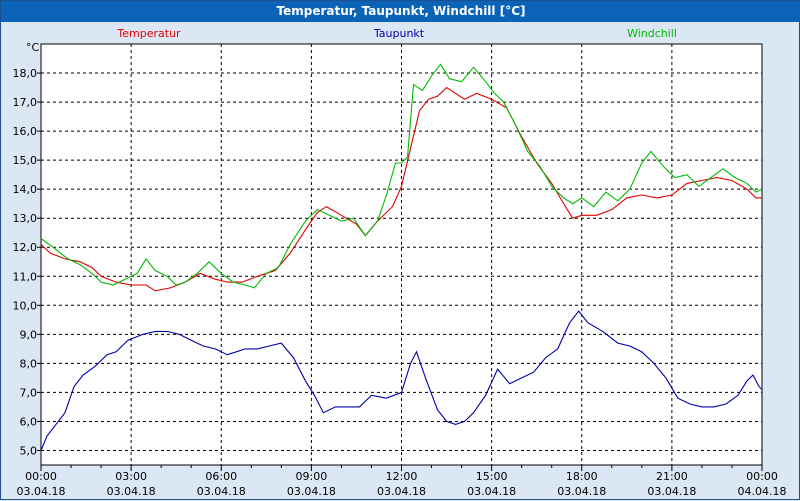  Describe the element at coordinates (33, 47) in the screenshot. I see `y-unit-label: °C` at that location.